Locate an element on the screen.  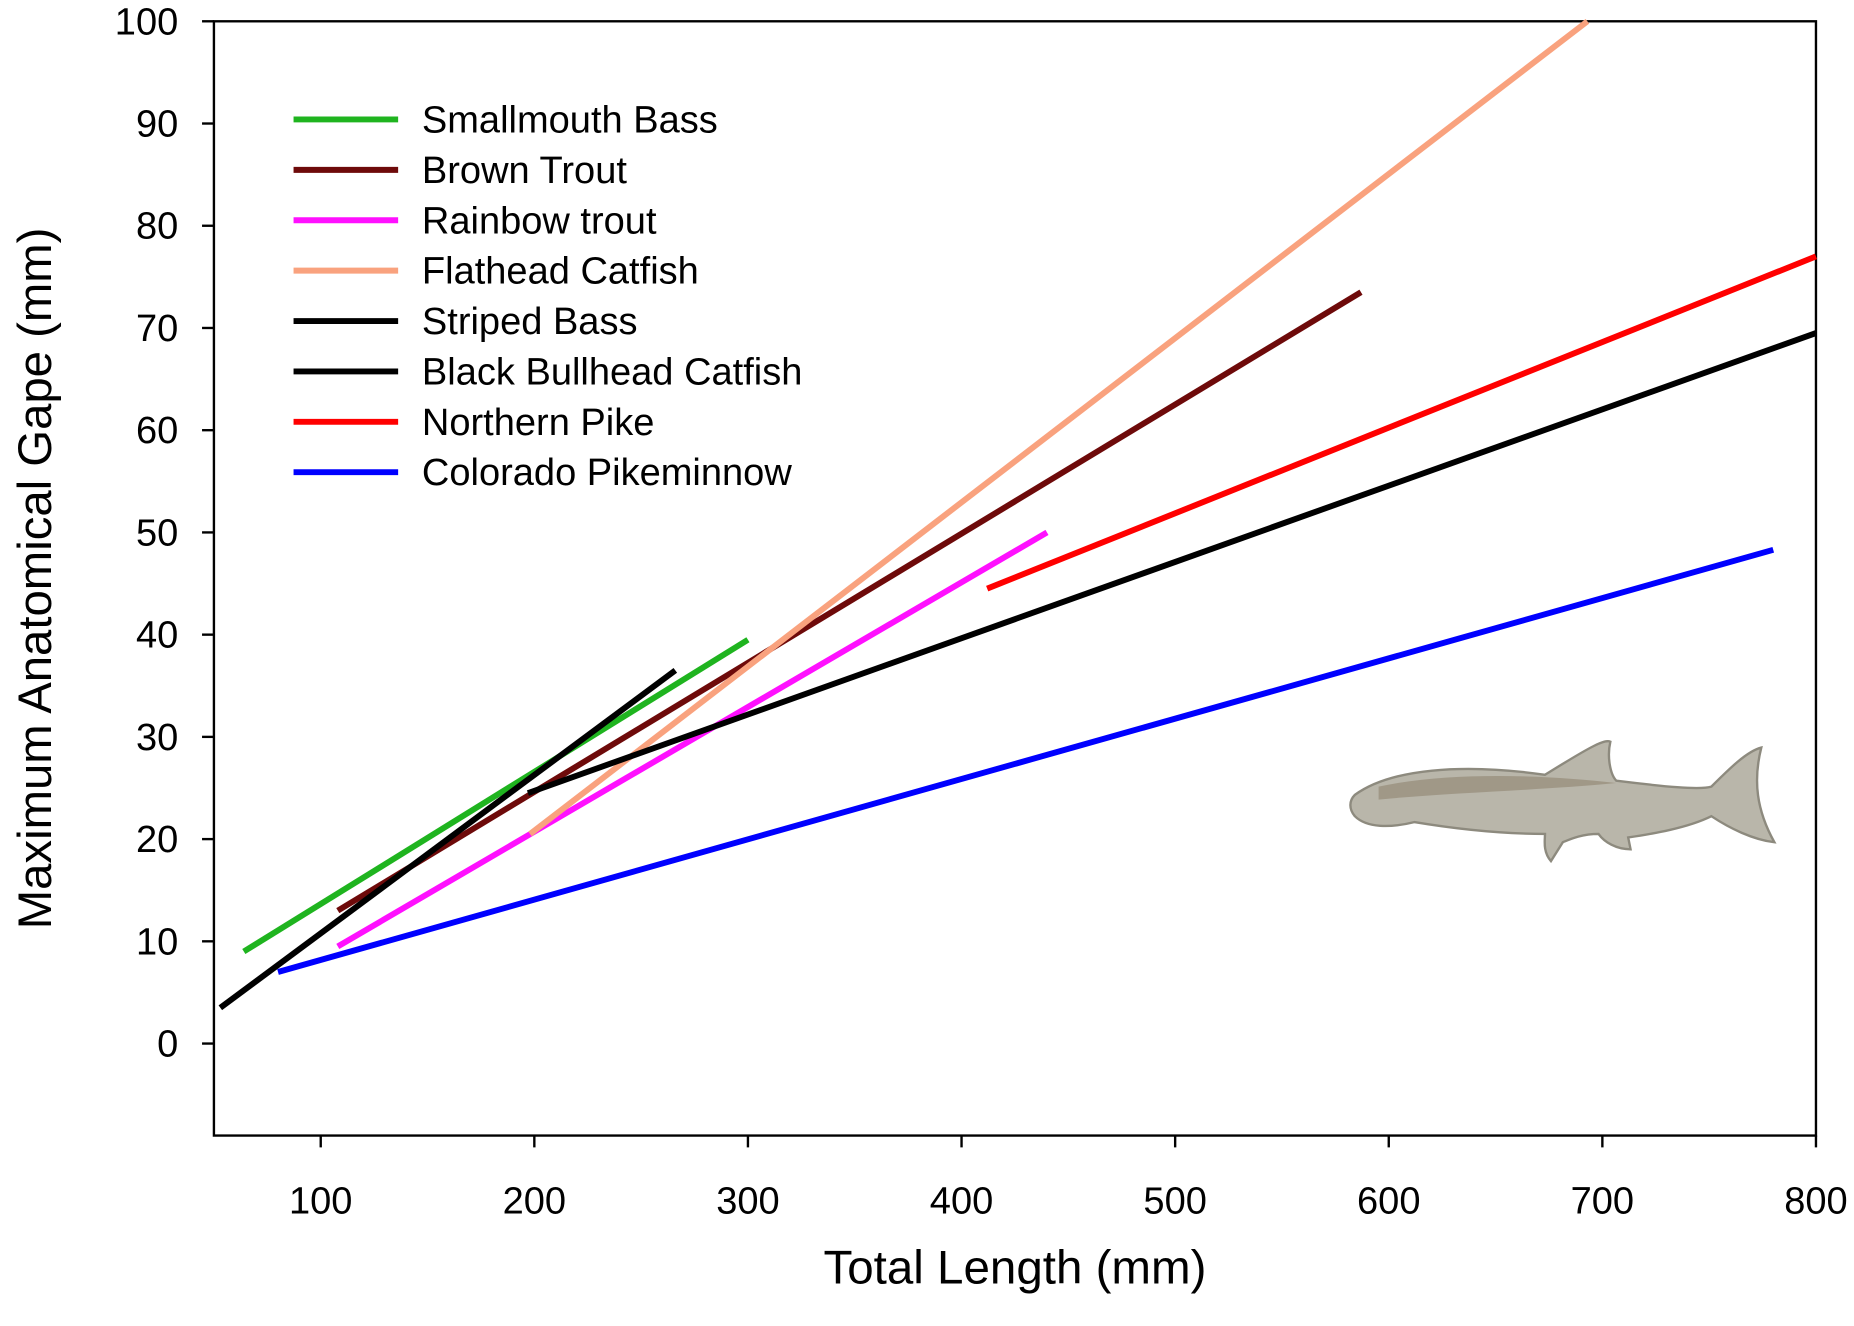
y-tick-label: 40 is located at coordinates (157, 636).